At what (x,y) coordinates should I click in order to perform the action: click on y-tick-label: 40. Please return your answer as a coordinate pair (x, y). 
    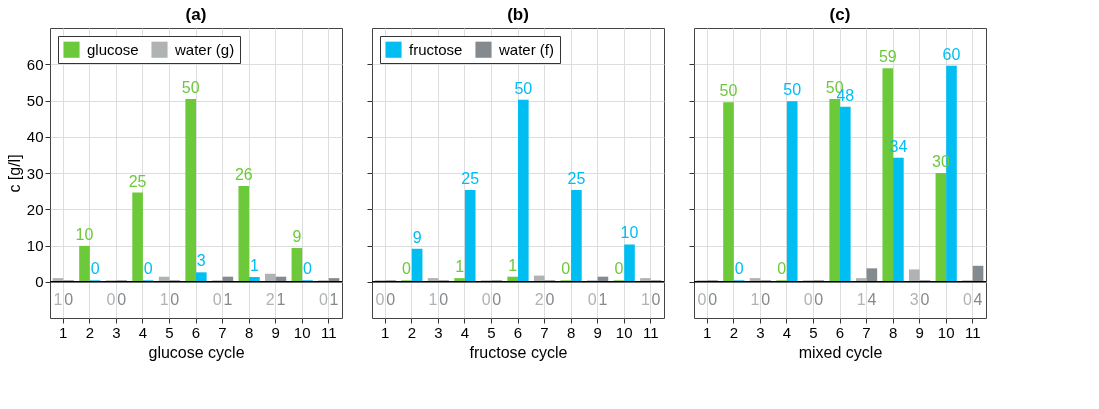
    Looking at the image, I should click on (35, 137).